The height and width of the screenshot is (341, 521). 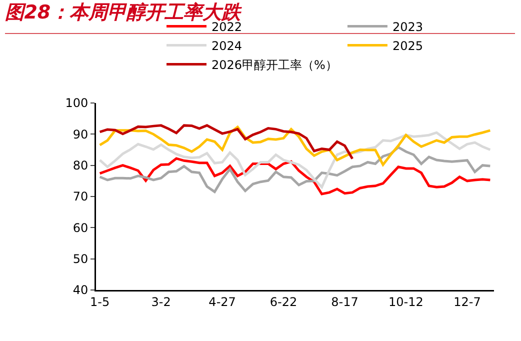 I want to click on y-tick-label: 70, so click(x=80, y=197).